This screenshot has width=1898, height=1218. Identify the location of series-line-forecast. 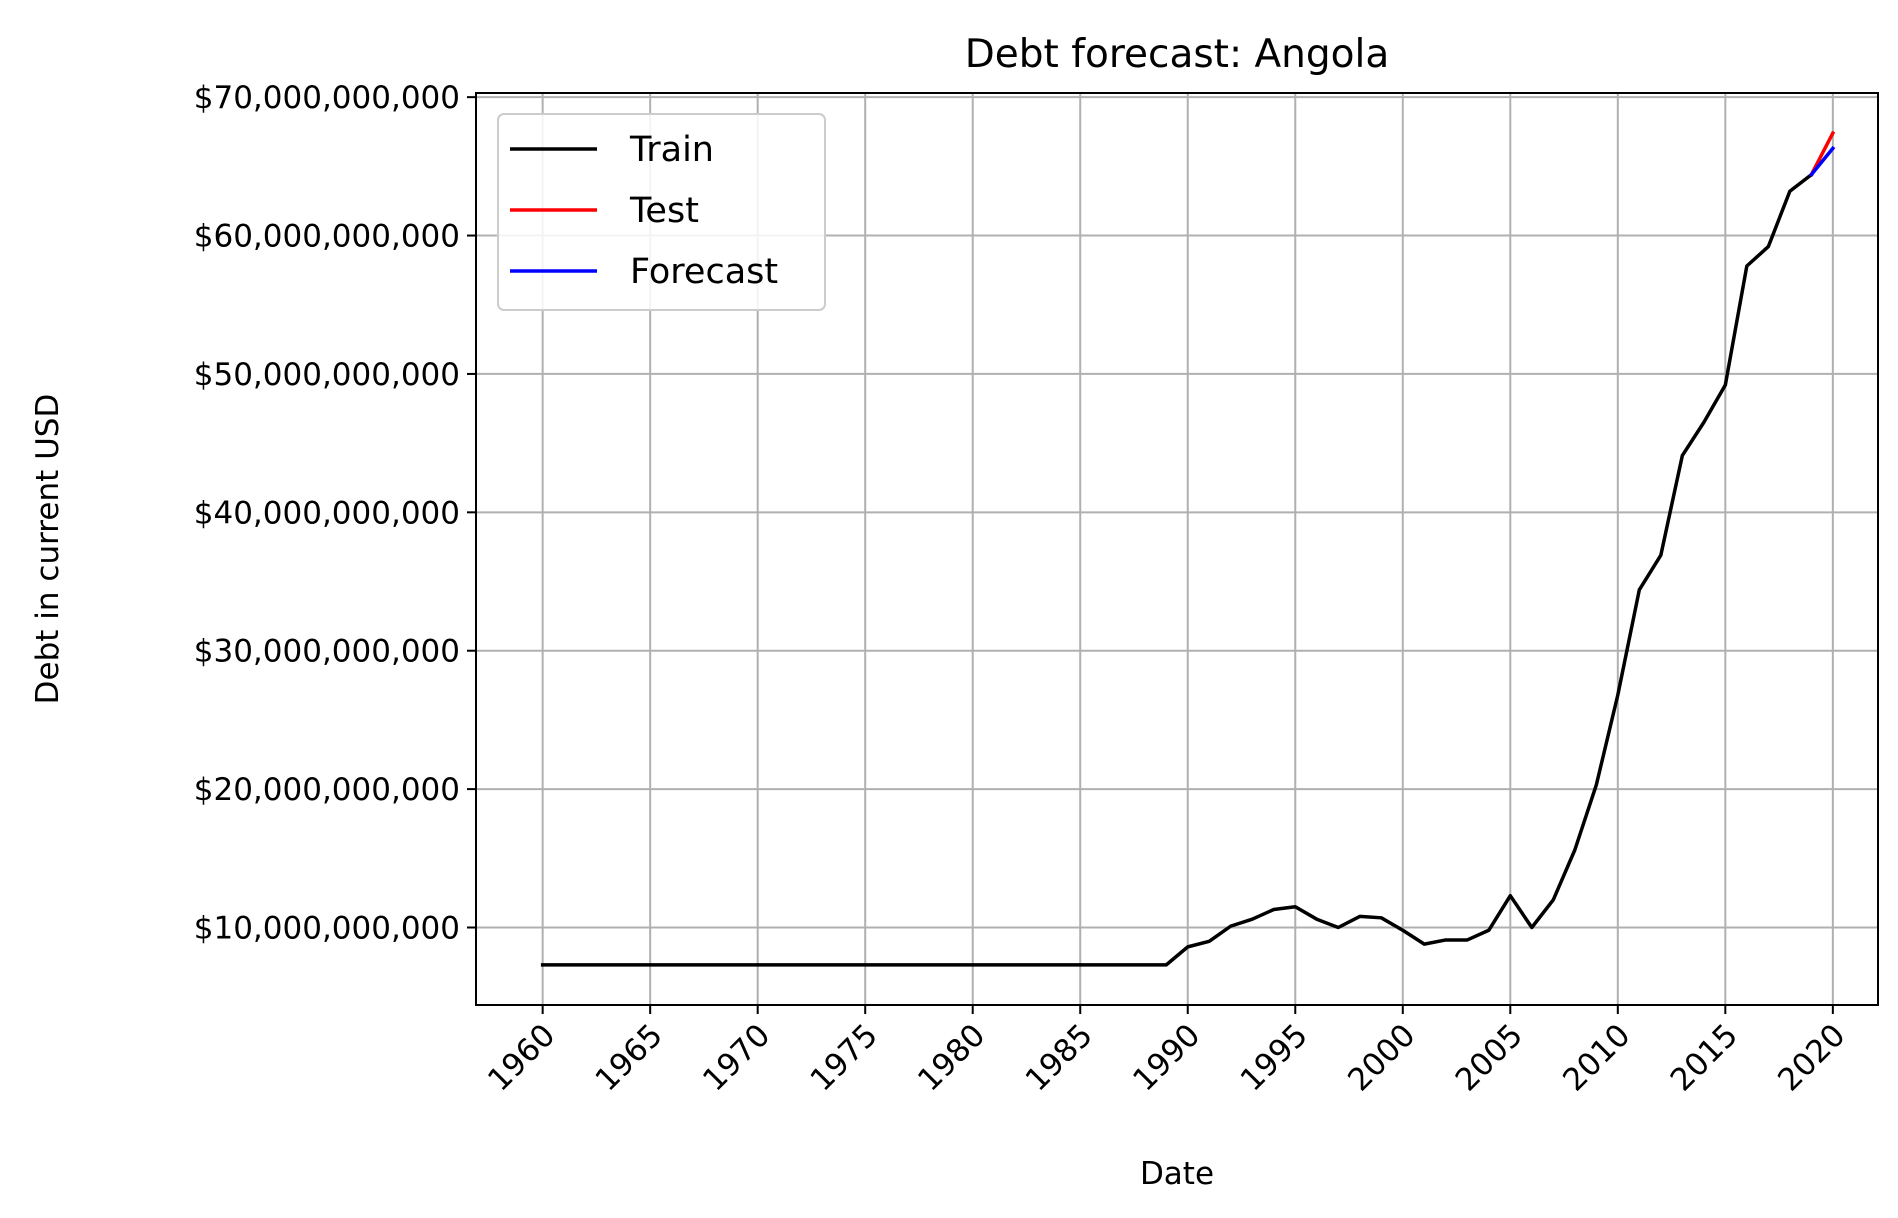
(1822, 161).